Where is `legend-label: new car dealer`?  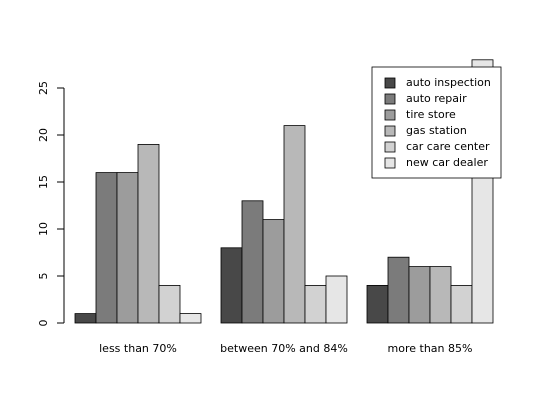
legend-label: new car dealer is located at coordinates (447, 162).